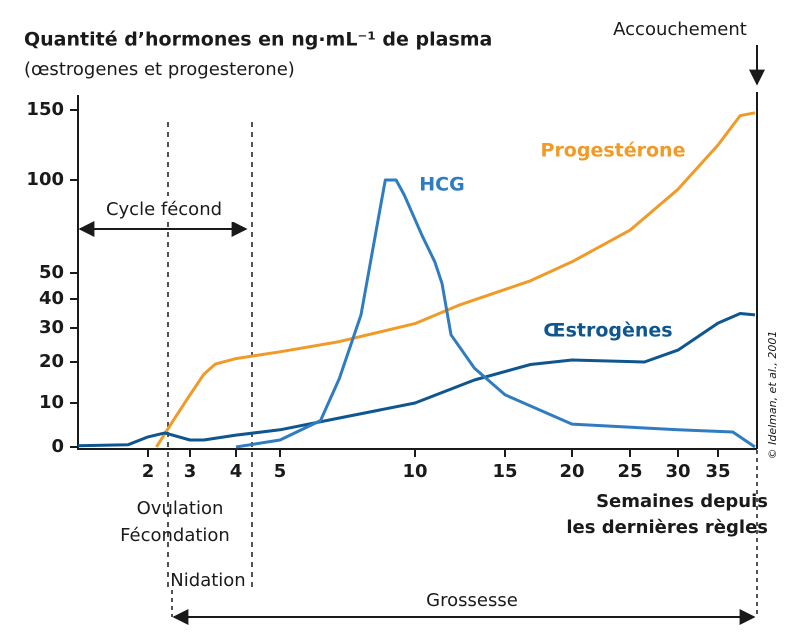  What do you see at coordinates (236, 471) in the screenshot?
I see `x-tick-label: 4` at bounding box center [236, 471].